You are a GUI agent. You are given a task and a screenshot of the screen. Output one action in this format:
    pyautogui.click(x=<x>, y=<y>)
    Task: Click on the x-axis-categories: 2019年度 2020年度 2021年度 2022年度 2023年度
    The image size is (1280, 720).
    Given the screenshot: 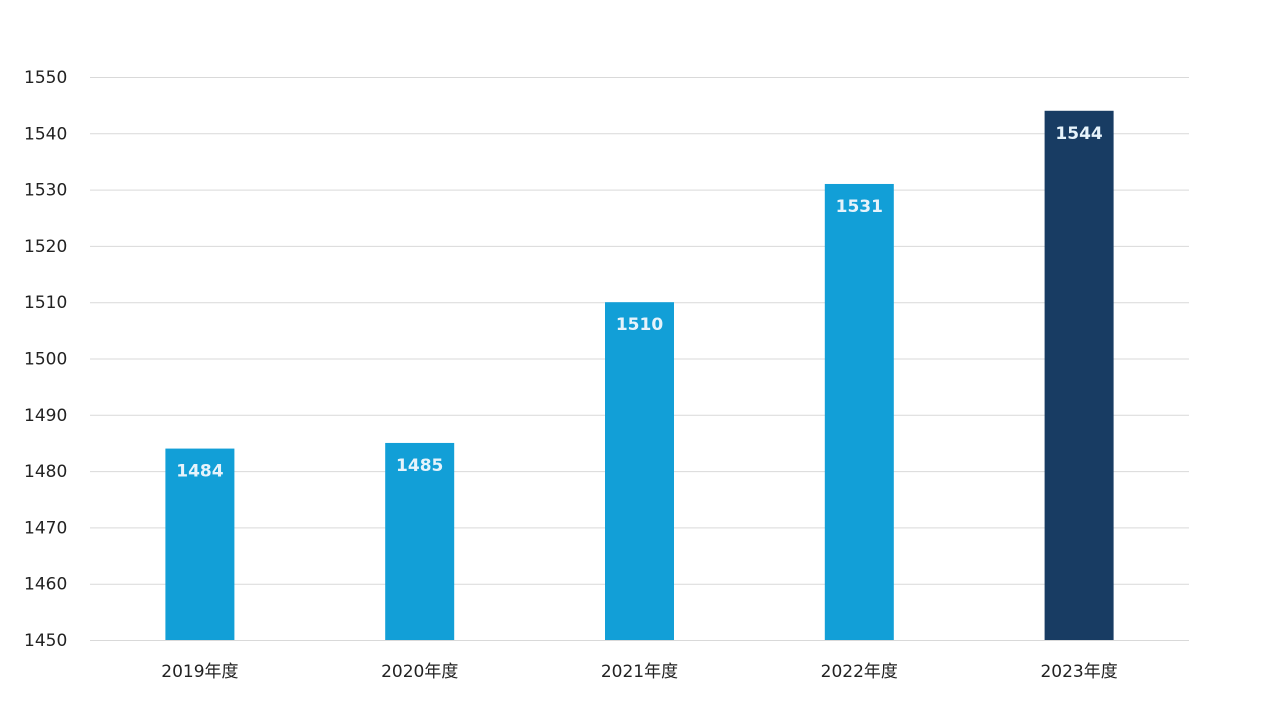 What is the action you would take?
    pyautogui.click(x=639, y=672)
    